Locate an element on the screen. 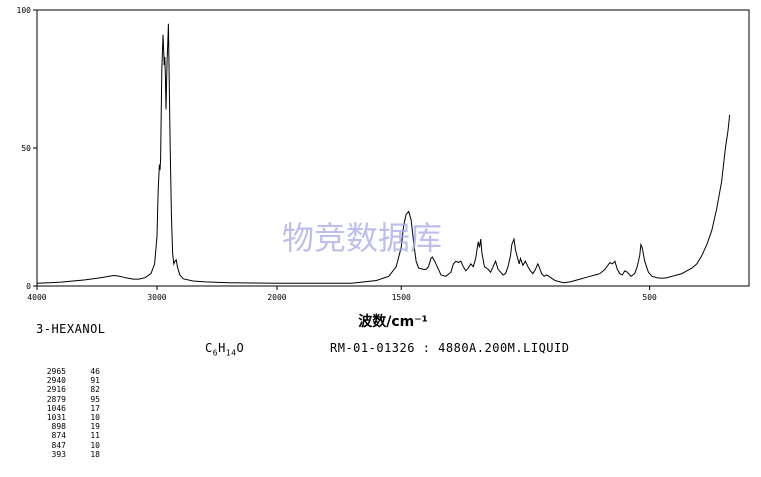 This screenshot has height=477, width=761. compound-name: 3-HEXANOL is located at coordinates (71, 329).